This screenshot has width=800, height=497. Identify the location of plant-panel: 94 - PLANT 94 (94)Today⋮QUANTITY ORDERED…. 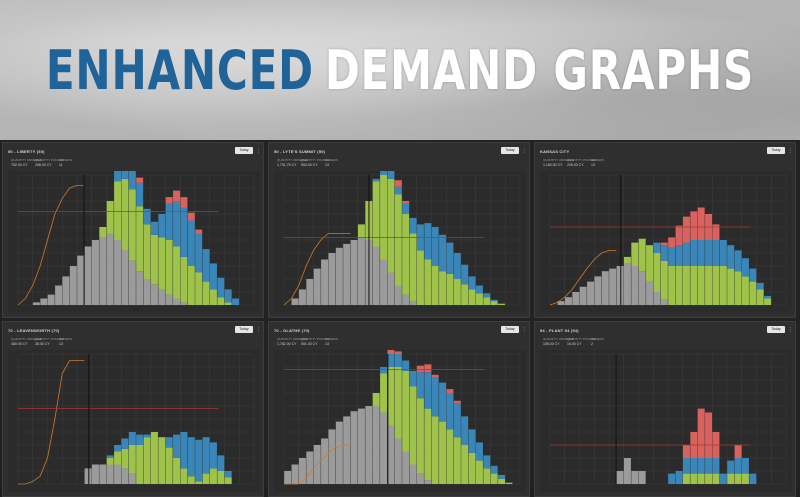
(665, 409).